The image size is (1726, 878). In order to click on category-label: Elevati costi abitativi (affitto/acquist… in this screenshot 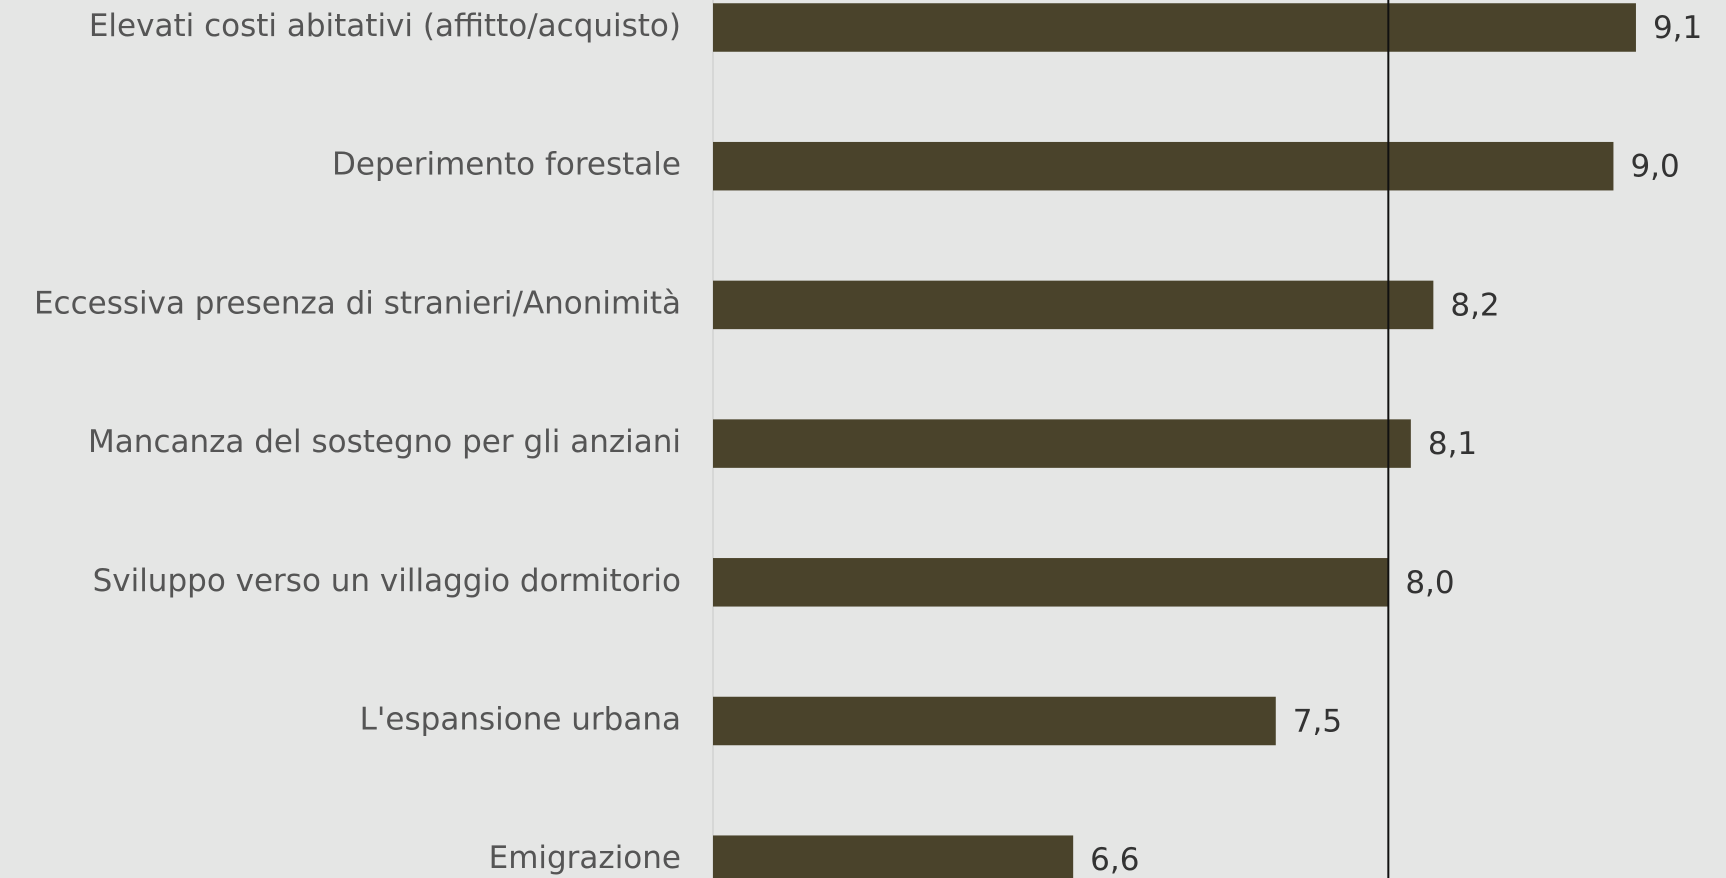, I will do `click(385, 26)`.